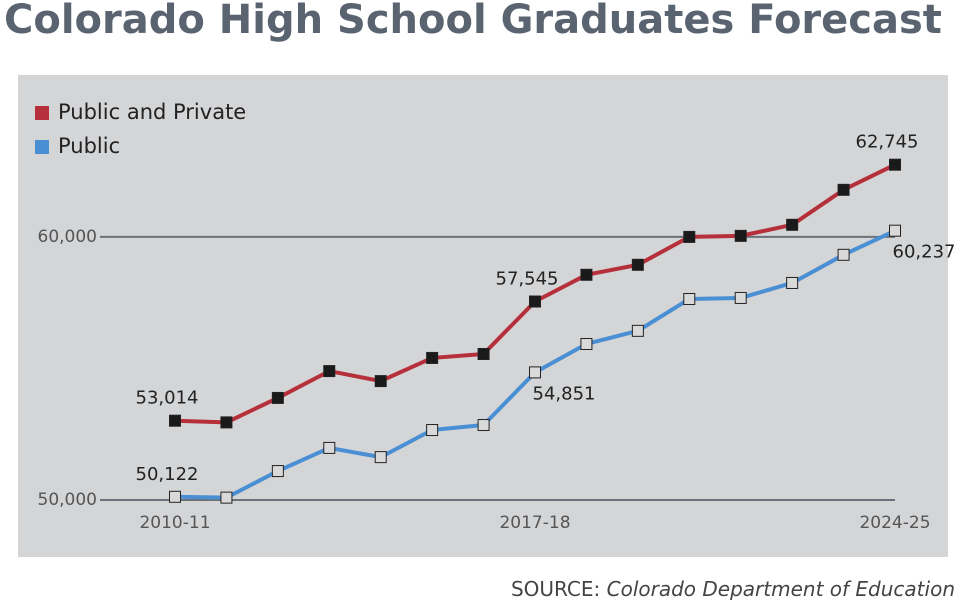 The image size is (960, 603). What do you see at coordinates (152, 112) in the screenshot?
I see `legend-label: Public and Private` at bounding box center [152, 112].